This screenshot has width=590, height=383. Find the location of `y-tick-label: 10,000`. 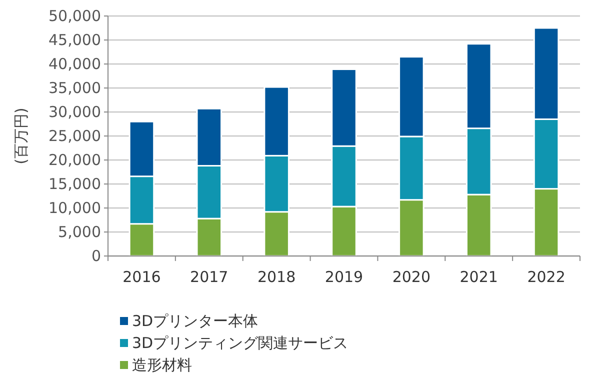

y-tick-label: 10,000 is located at coordinates (74, 208).